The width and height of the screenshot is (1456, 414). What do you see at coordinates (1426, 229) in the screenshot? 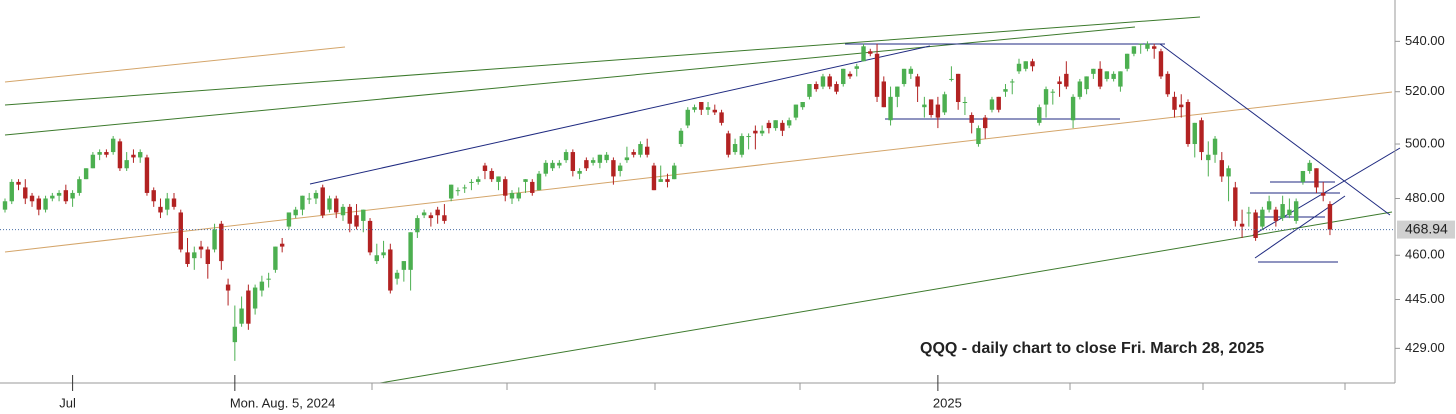
I see `last-price-box` at bounding box center [1426, 229].